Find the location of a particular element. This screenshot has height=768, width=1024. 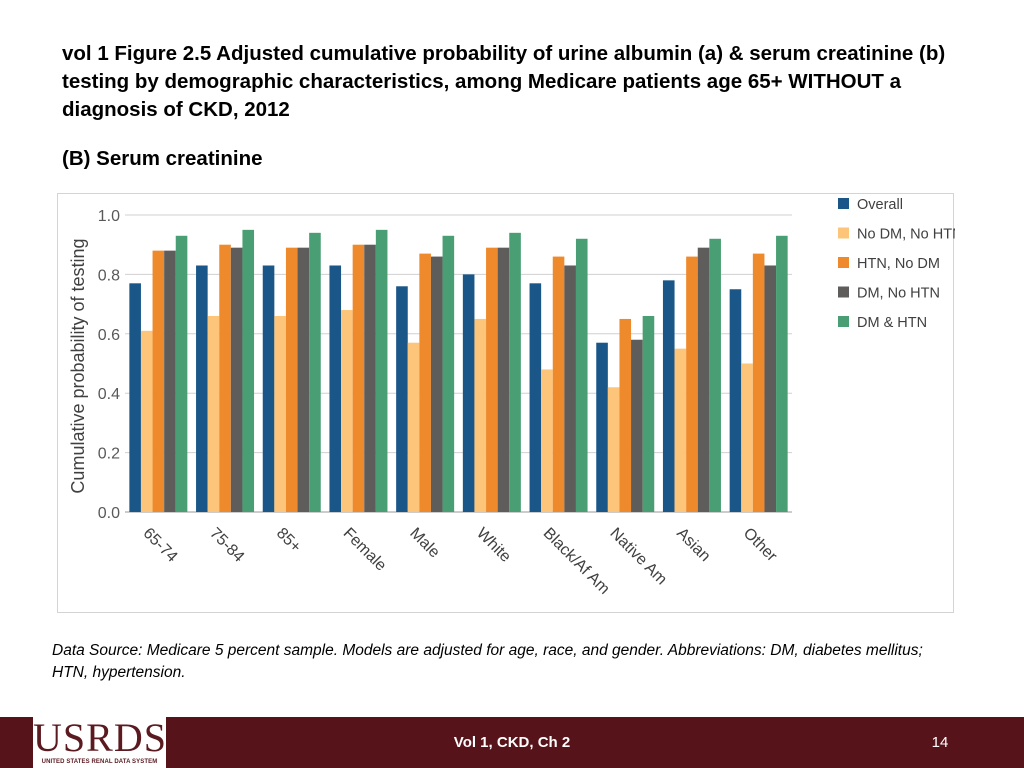

x-category-label: Other is located at coordinates (760, 545).